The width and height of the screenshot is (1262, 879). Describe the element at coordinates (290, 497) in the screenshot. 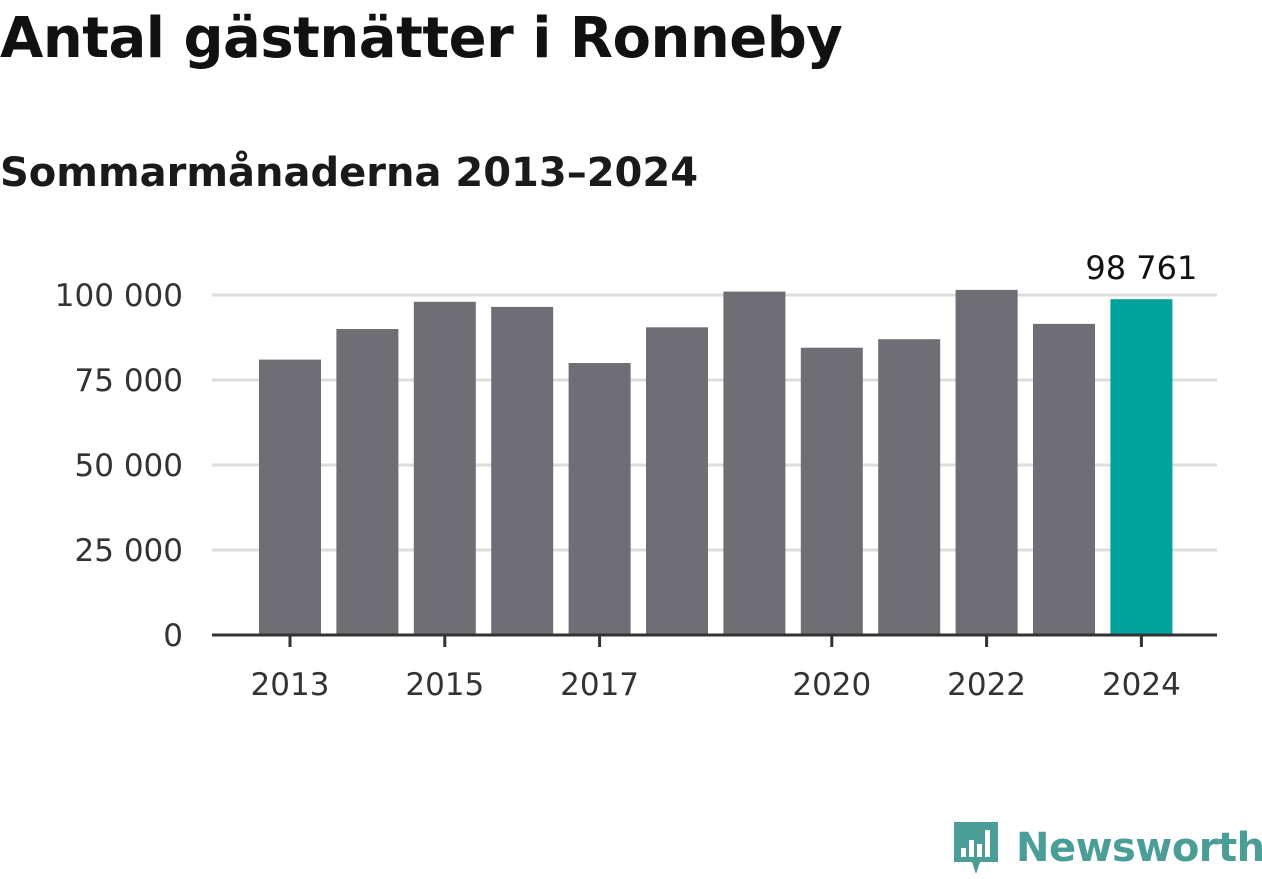

I see `bar-2013` at that location.